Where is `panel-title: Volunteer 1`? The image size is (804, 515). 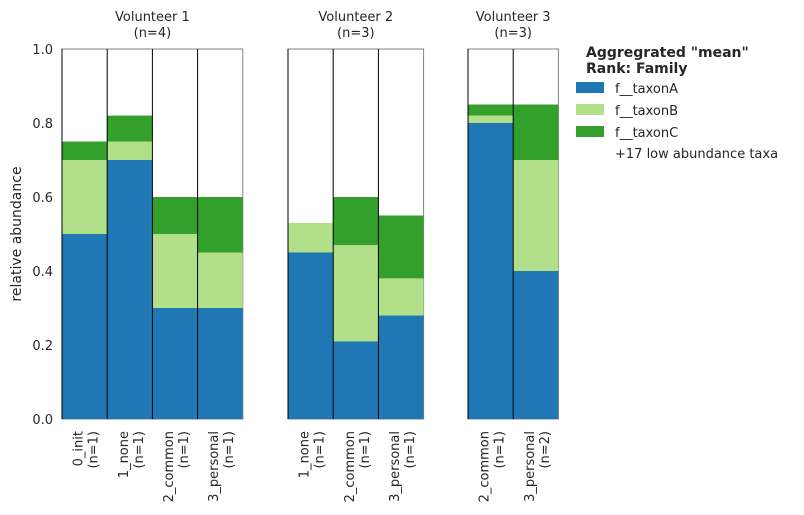
panel-title: Volunteer 1 is located at coordinates (152, 17).